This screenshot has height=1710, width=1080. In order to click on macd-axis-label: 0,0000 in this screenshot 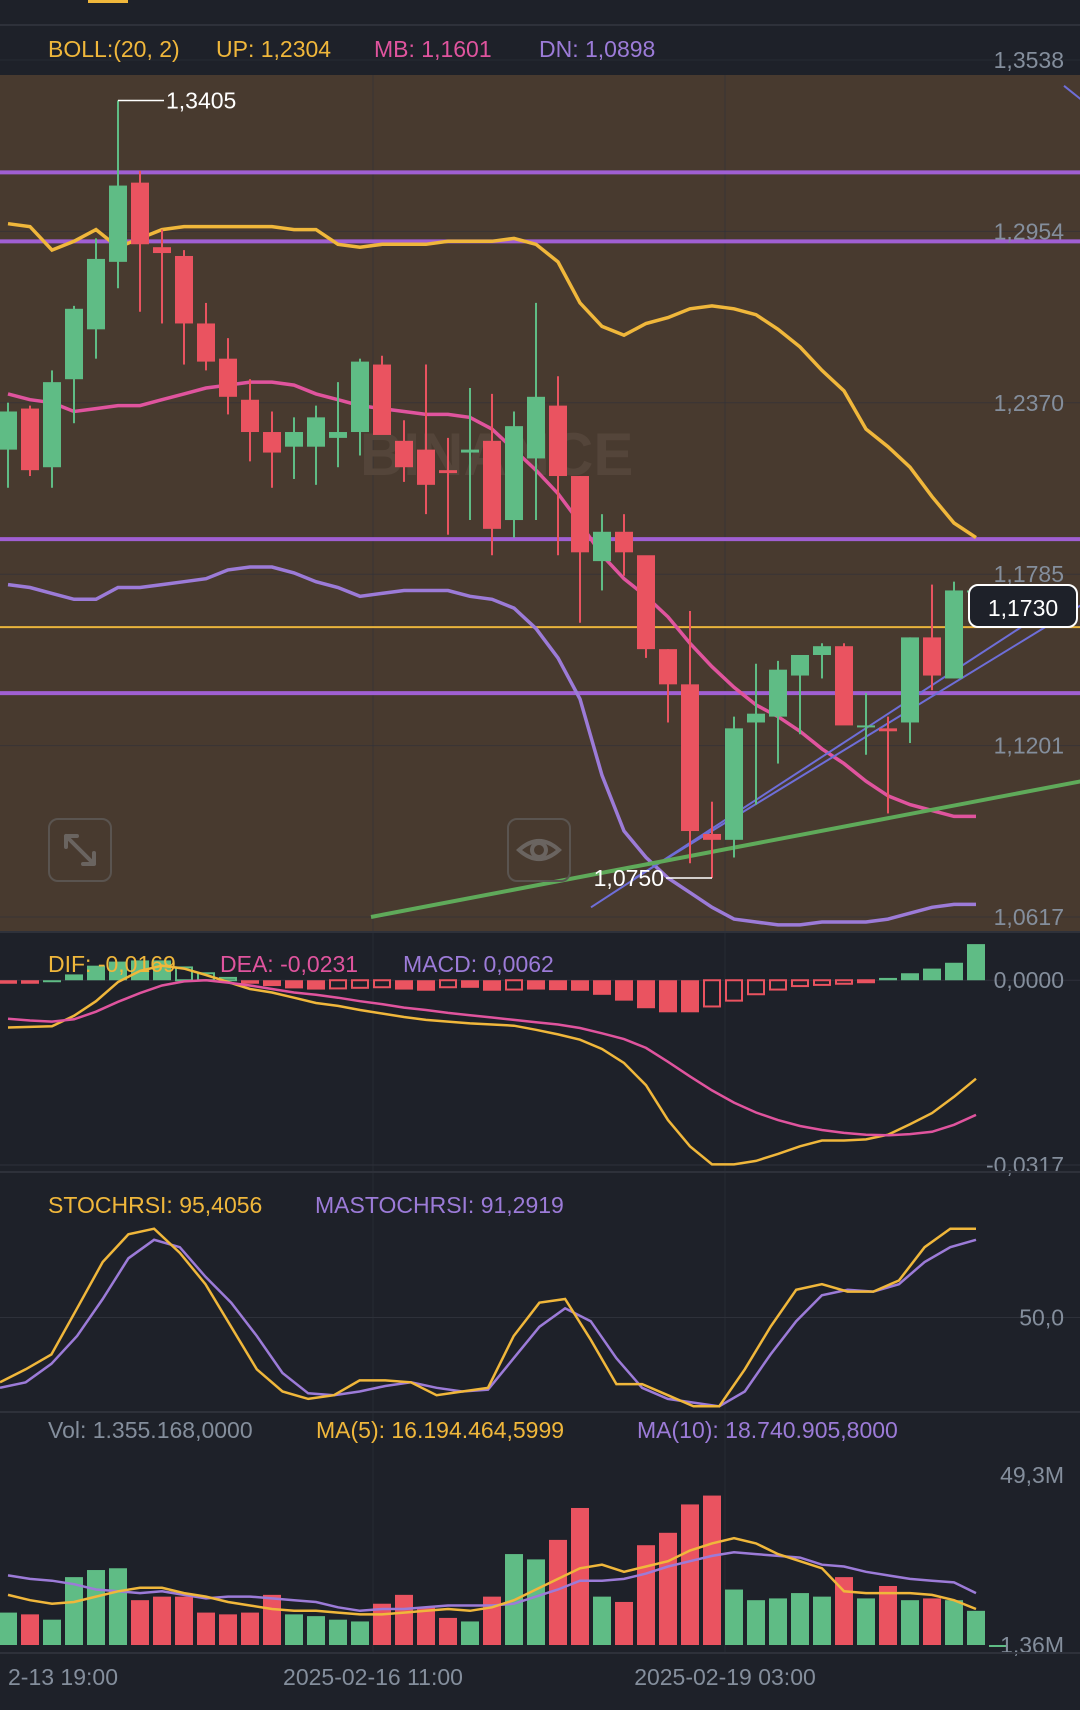, I will do `click(1029, 980)`.